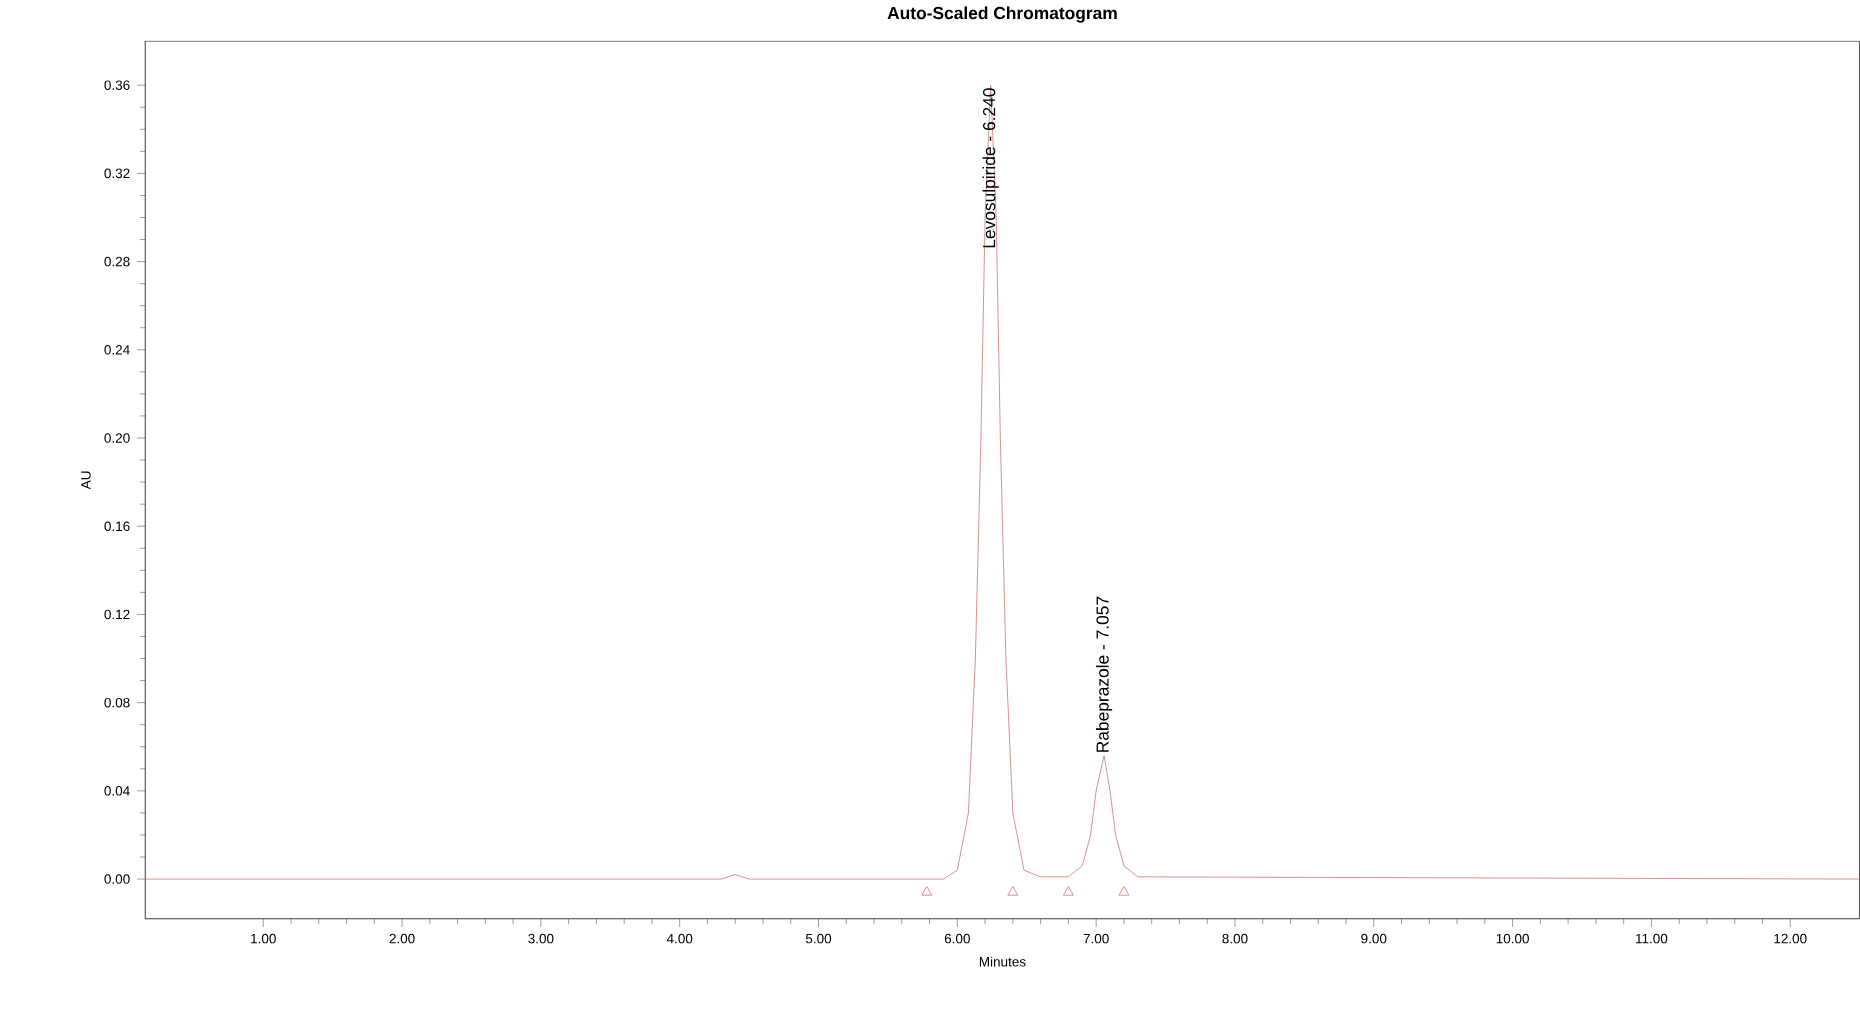 The image size is (1860, 1016). What do you see at coordinates (1104, 675) in the screenshot?
I see `annotation: Rabeprazole - 7.057` at bounding box center [1104, 675].